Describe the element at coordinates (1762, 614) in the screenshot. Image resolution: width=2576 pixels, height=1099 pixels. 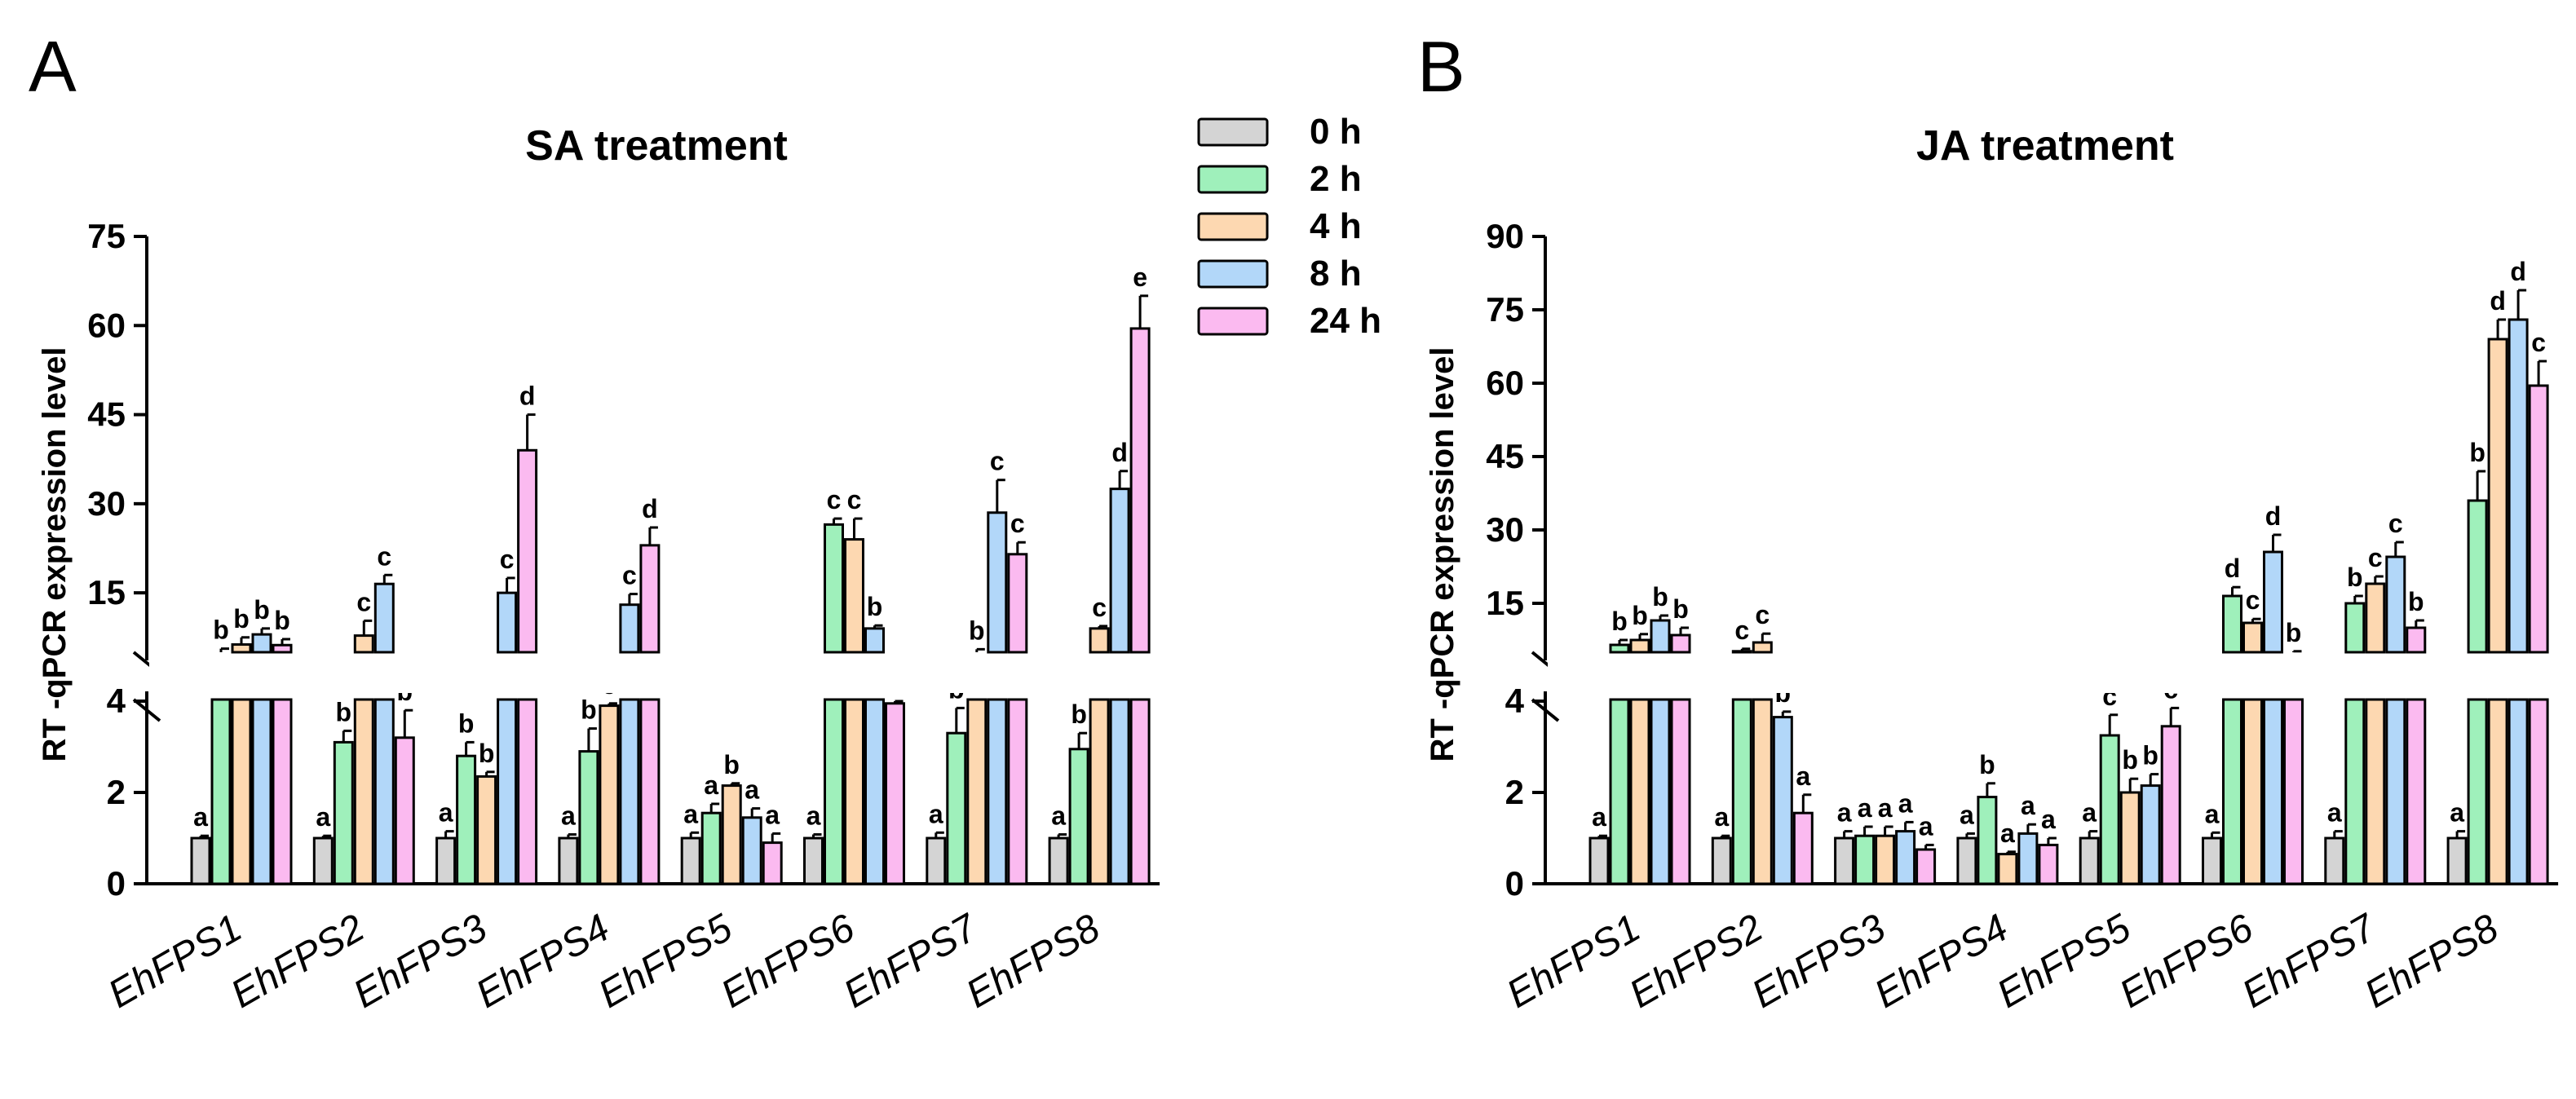
I see `significance-letter-ja: c` at that location.